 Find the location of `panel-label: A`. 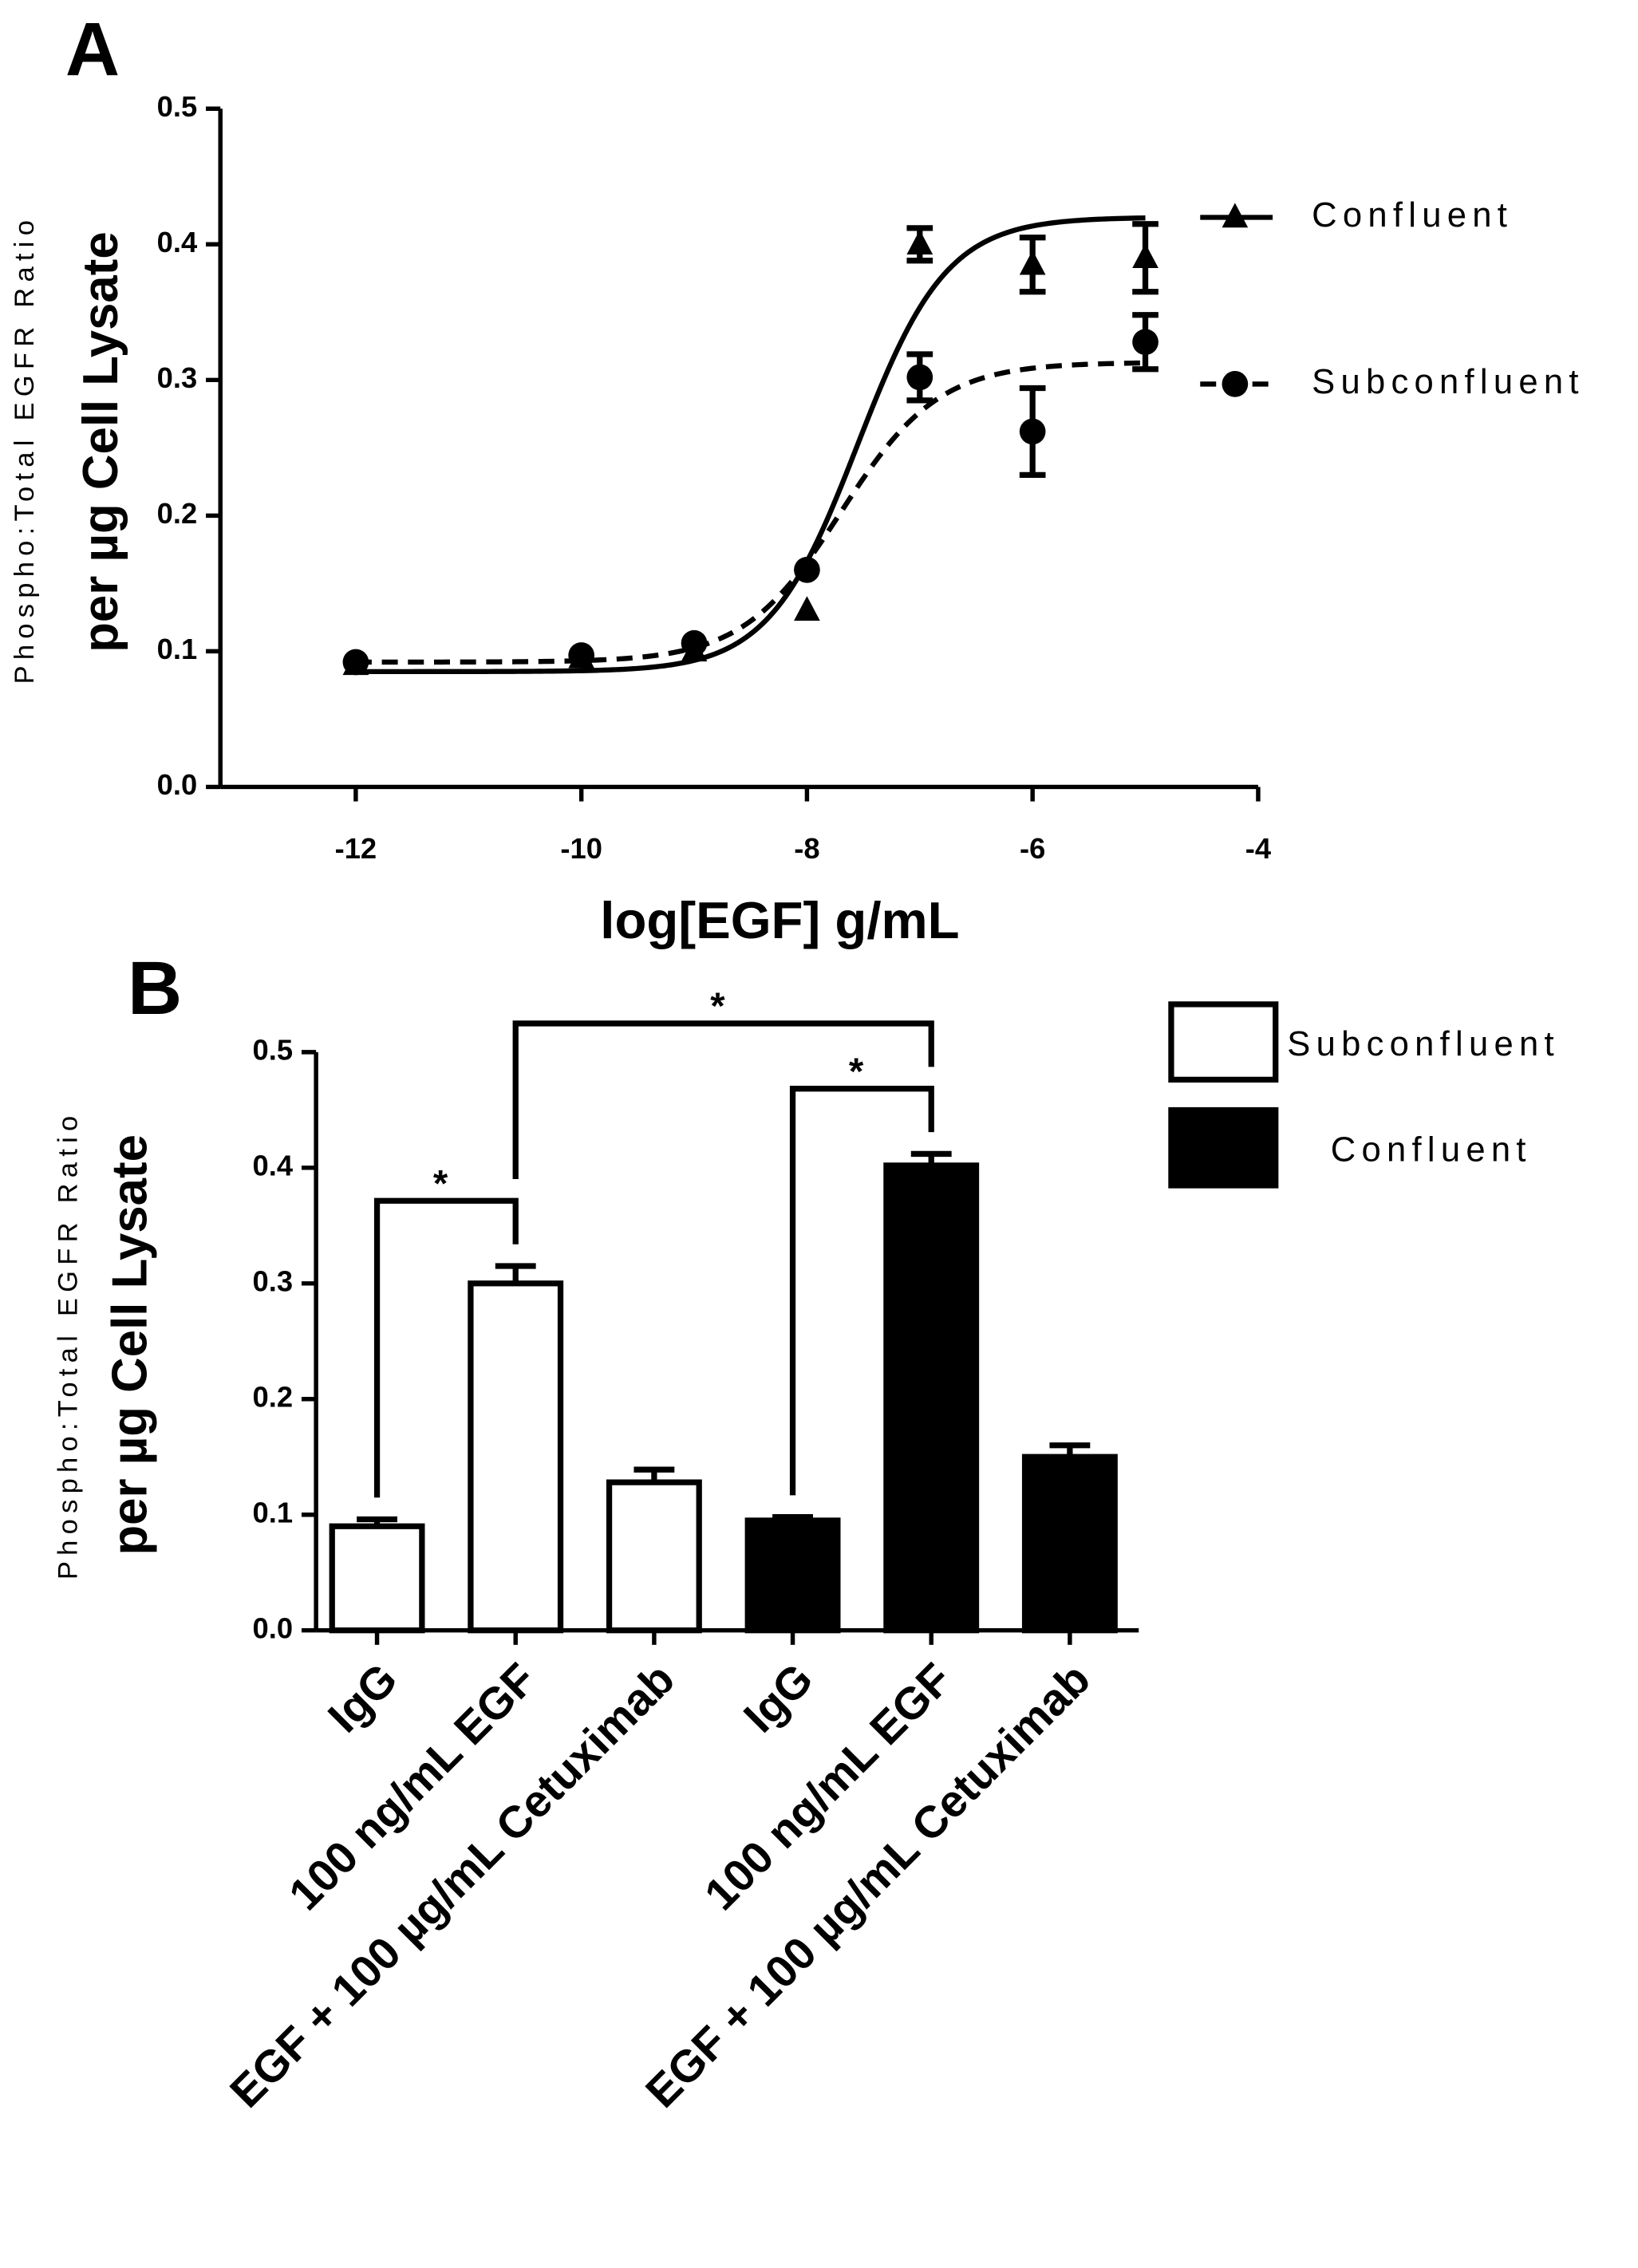

panel-label: A is located at coordinates (92, 49).